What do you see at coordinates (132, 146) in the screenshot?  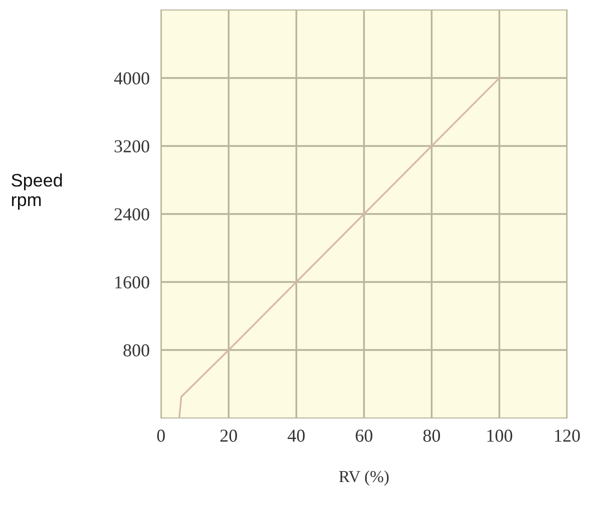 I see `y-tick-label: 3200` at bounding box center [132, 146].